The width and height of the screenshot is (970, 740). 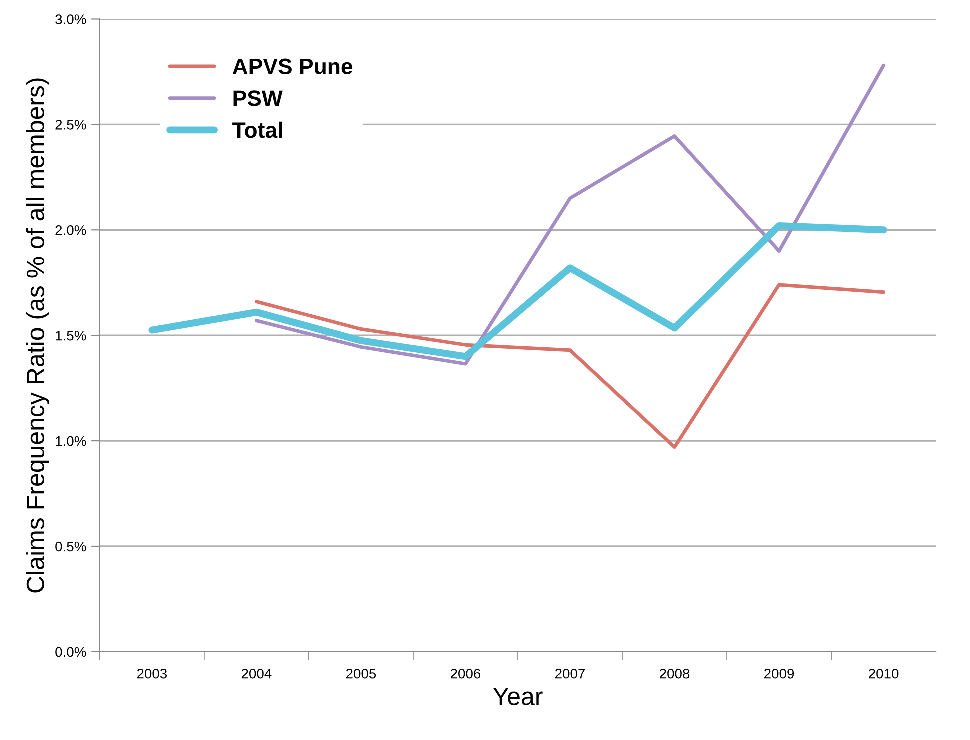 What do you see at coordinates (258, 98) in the screenshot?
I see `legend-label: PSW` at bounding box center [258, 98].